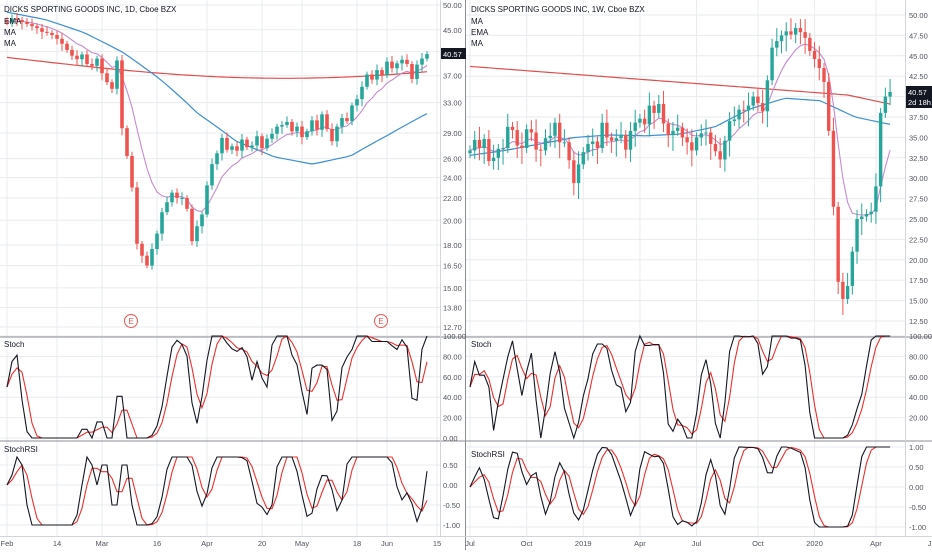  I want to click on y-tick-label: 37.50, so click(918, 117).